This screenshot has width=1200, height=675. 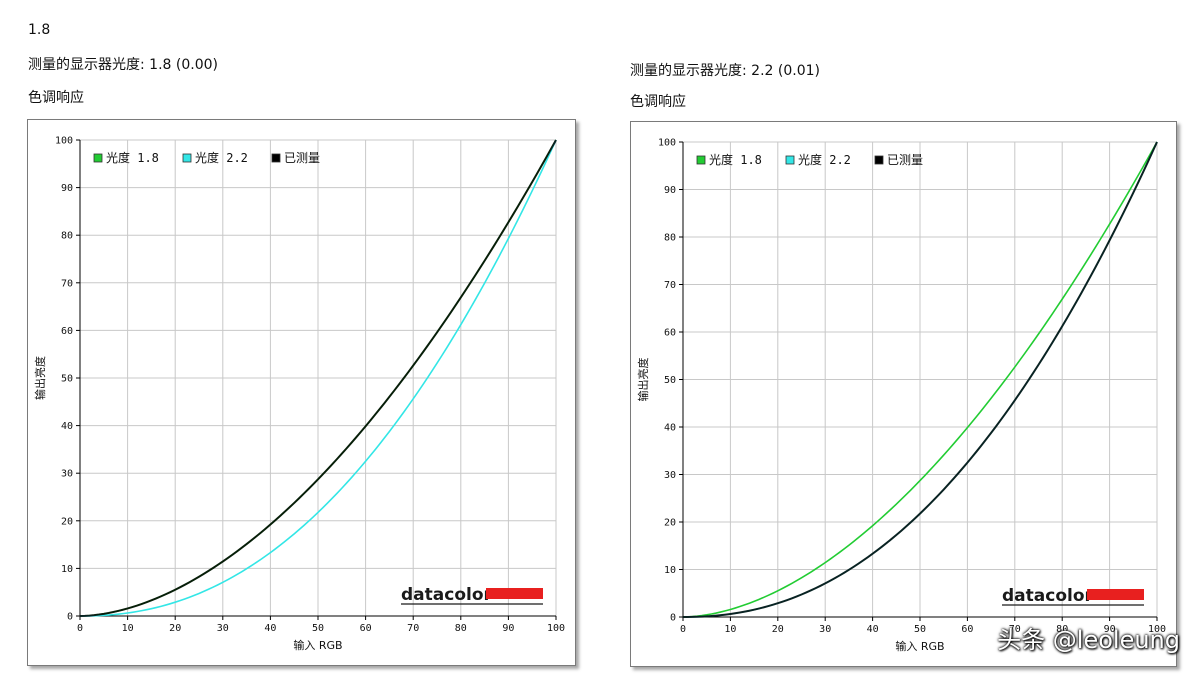 I want to click on measured-gamma-text-left: 测量的显示器光度: 1.8 (0.00), so click(x=123, y=65).